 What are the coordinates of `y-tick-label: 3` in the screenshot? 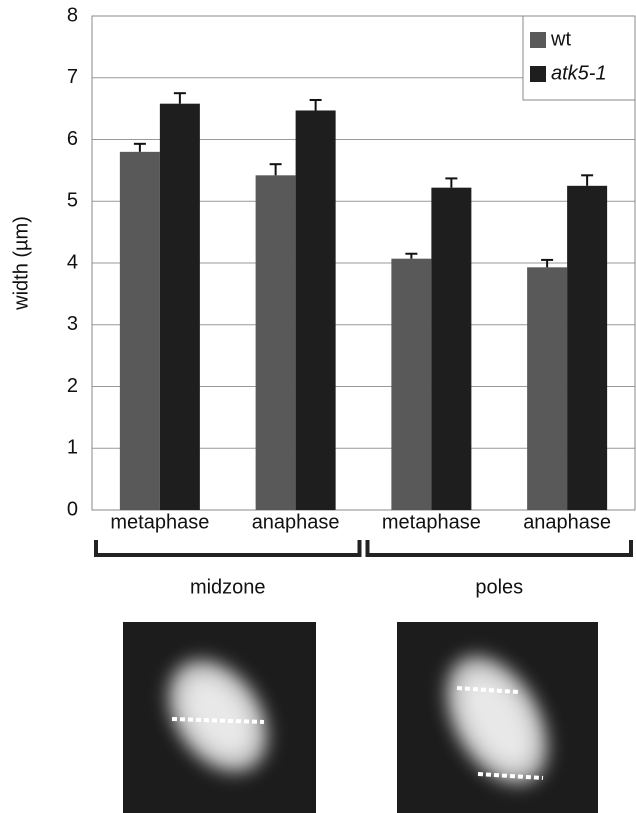 It's located at (72, 324).